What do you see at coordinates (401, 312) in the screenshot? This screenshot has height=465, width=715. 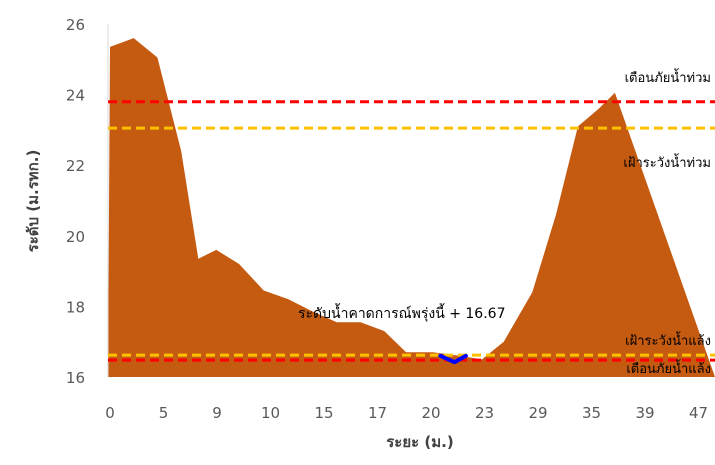 I see `forecast-label: ระดับน้ำคาดการณ์พรุ่งนี้ + 16.67` at bounding box center [401, 312].